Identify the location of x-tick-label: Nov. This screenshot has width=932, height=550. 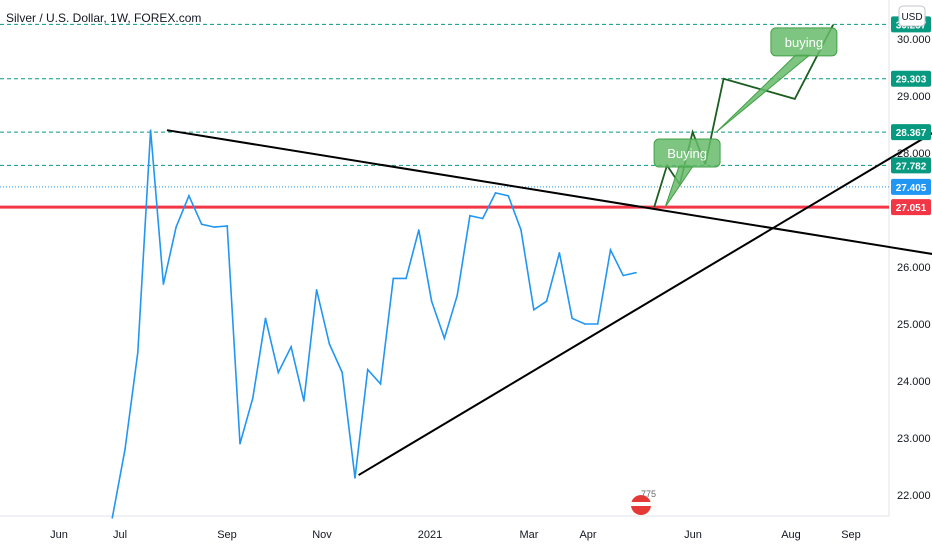
(322, 535).